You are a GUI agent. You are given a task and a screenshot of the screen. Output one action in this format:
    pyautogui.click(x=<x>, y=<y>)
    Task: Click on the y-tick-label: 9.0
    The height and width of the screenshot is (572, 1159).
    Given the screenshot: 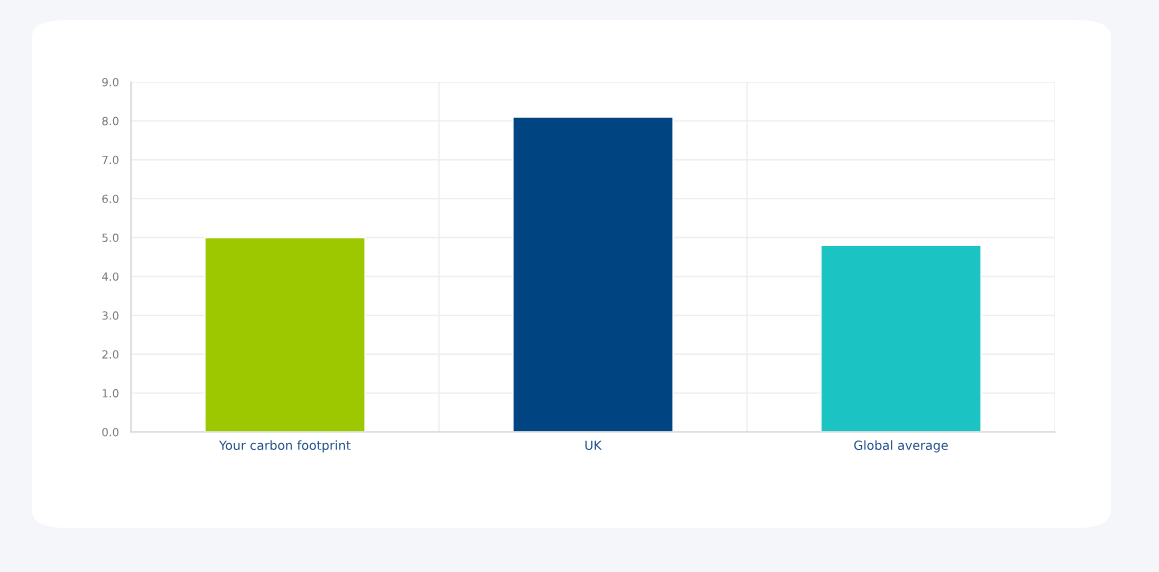 What is the action you would take?
    pyautogui.click(x=110, y=82)
    